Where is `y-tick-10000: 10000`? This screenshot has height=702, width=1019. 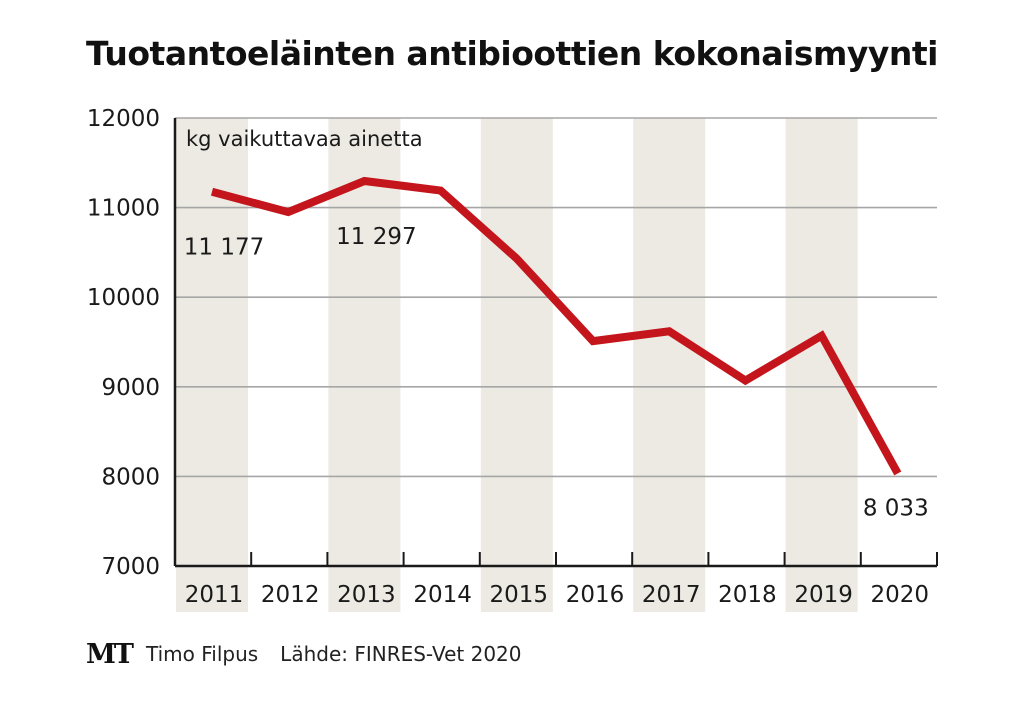 y-tick-10000: 10000 is located at coordinates (123, 298).